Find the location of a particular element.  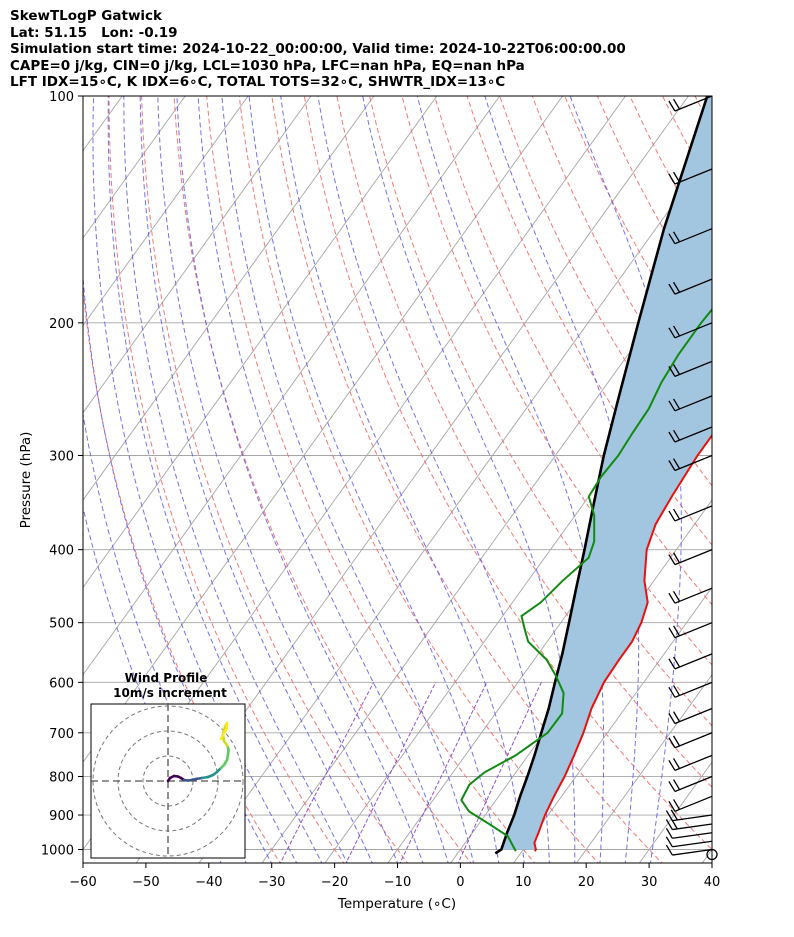

x-tick-label: −60 is located at coordinates (82, 882).